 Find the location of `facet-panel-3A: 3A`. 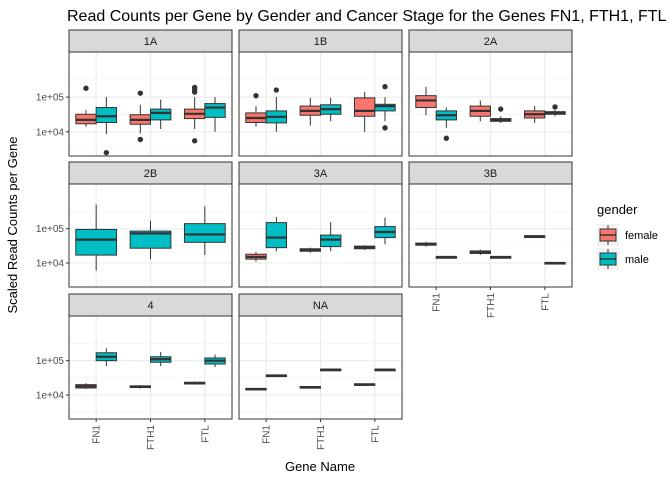

facet-panel-3A: 3A is located at coordinates (320, 224).